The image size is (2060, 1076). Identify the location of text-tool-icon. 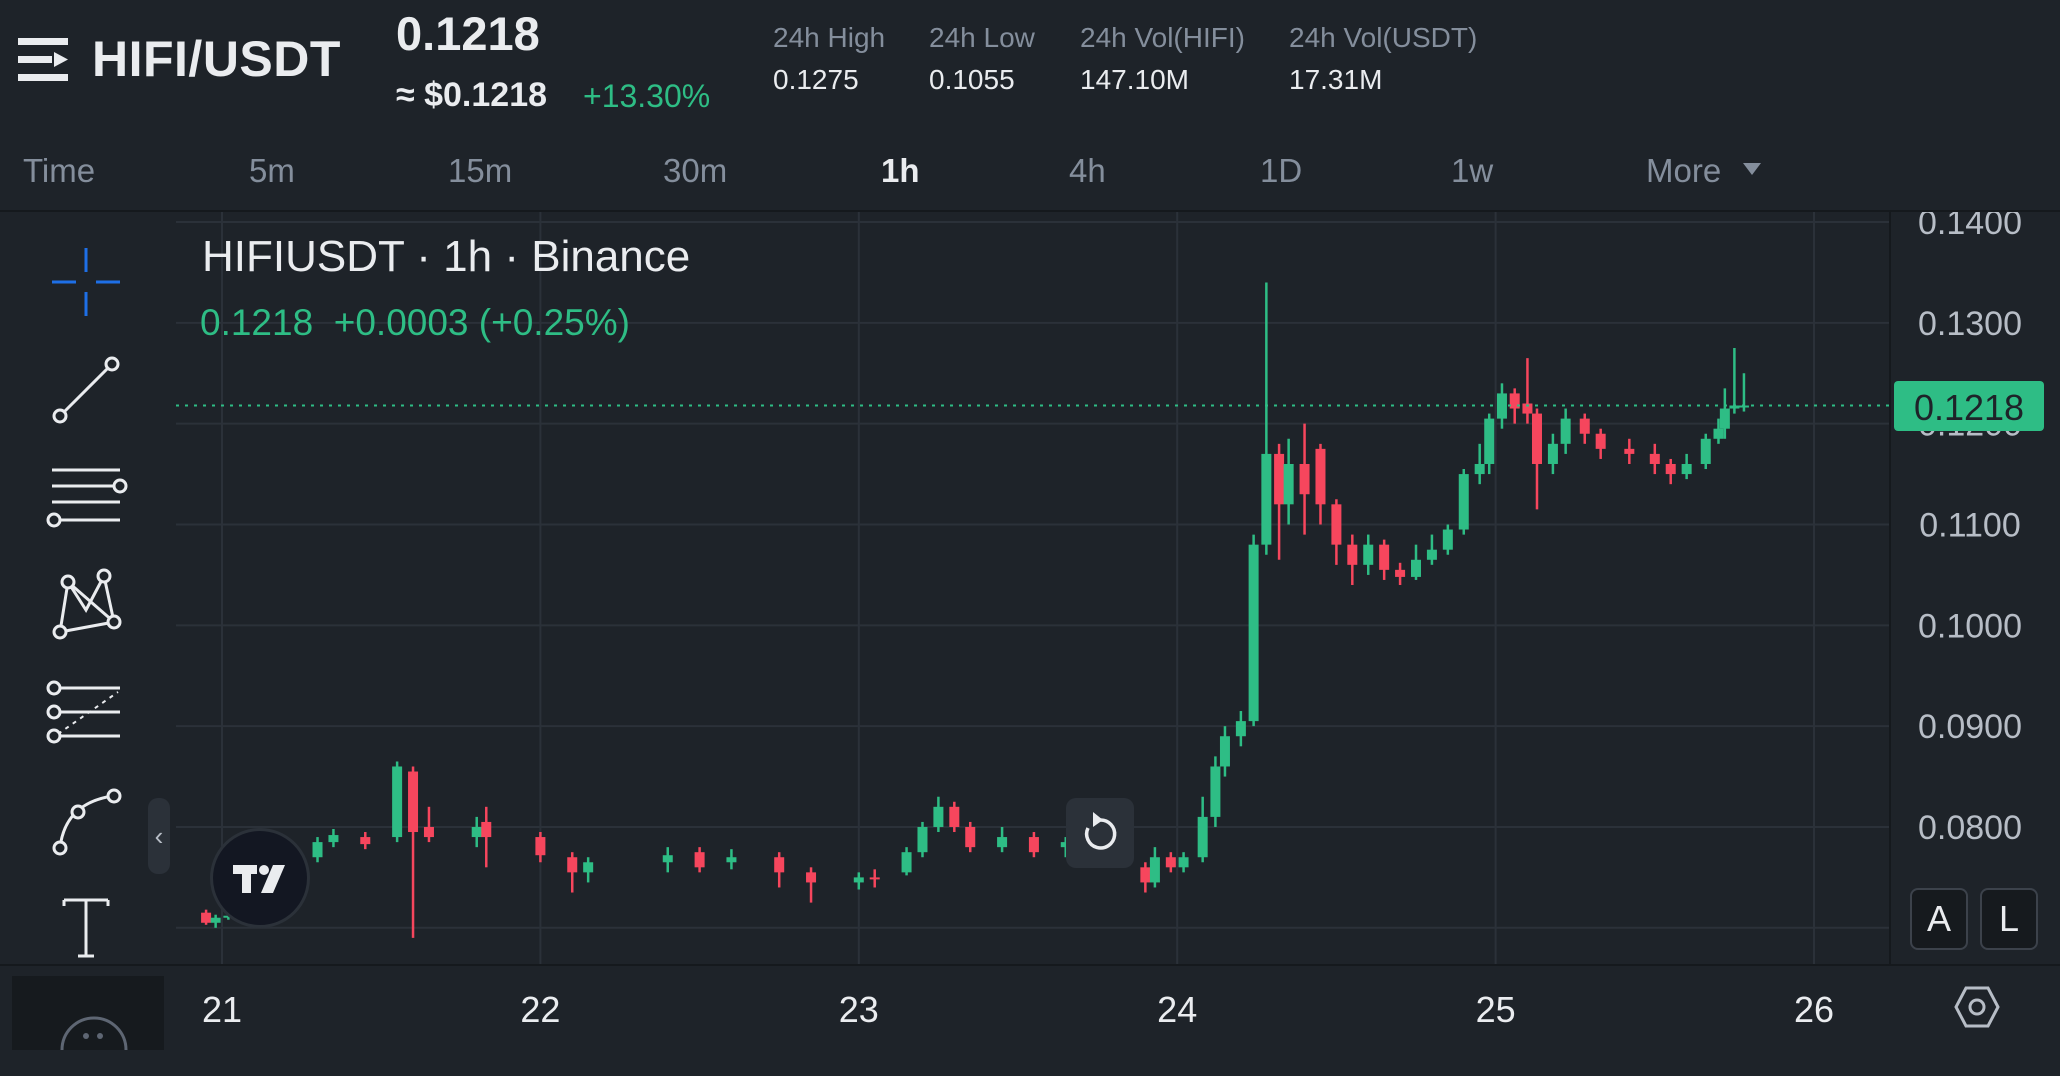
(86, 928).